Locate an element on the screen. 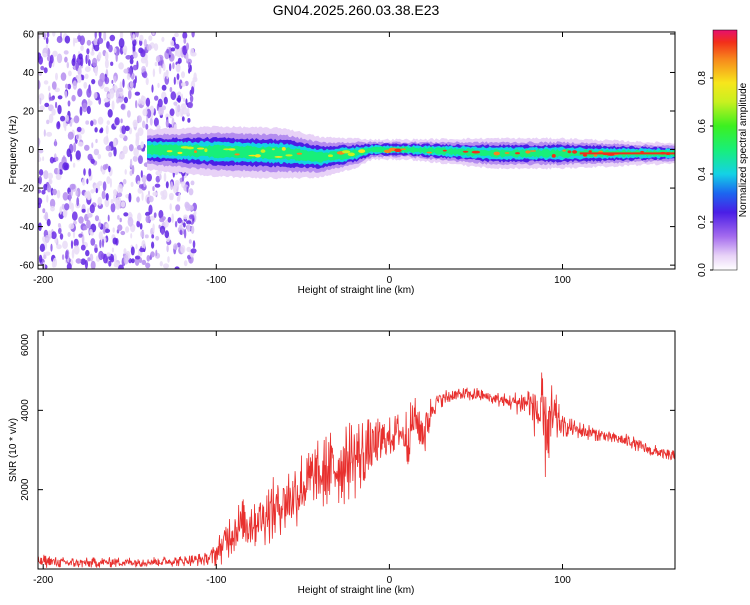 The height and width of the screenshot is (605, 750). y-tick-label: 2000 is located at coordinates (25, 489).